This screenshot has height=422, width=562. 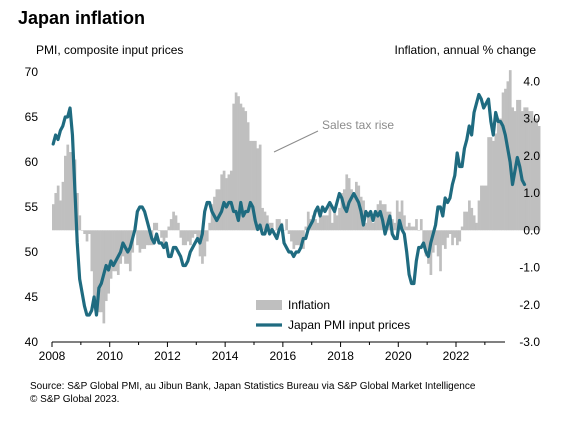 I want to click on left-tick-label: 55, so click(x=32, y=207).